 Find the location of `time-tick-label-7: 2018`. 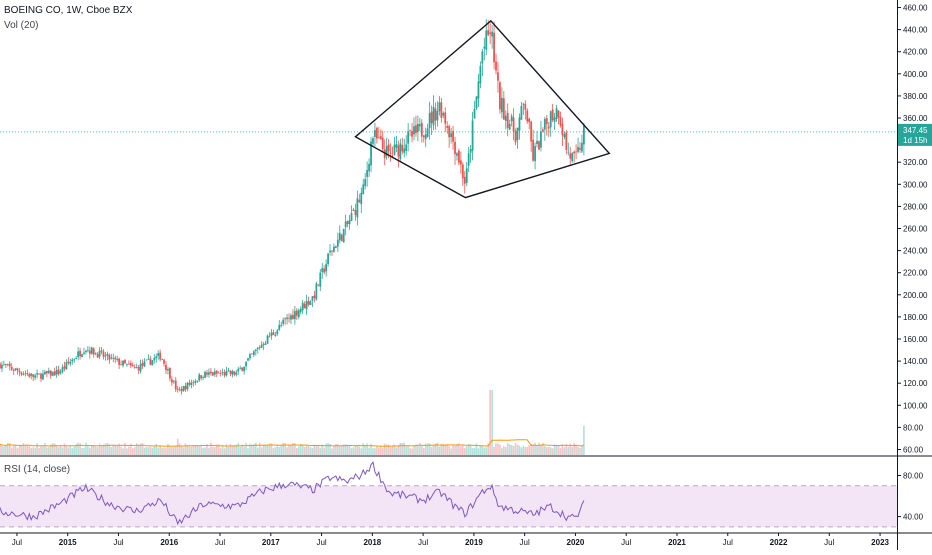

time-tick-label-7: 2018 is located at coordinates (372, 542).